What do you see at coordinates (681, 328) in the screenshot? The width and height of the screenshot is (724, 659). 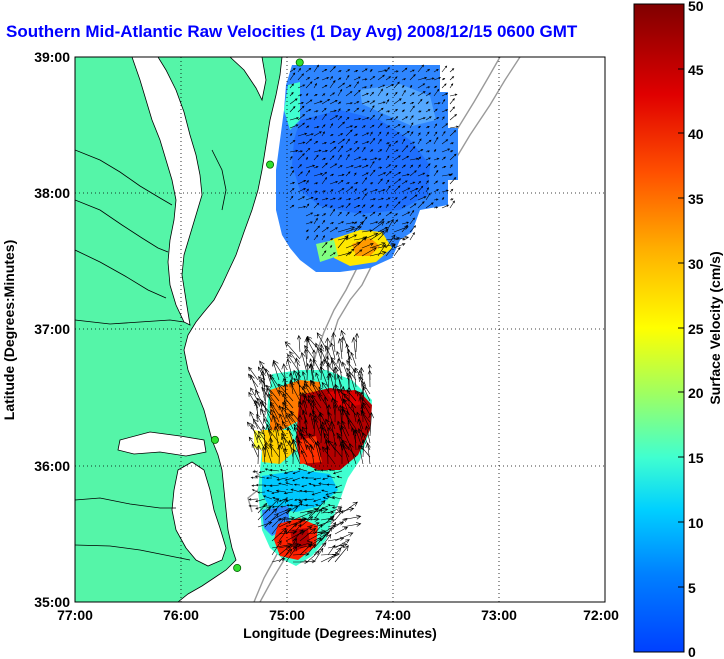 I see `colorbar-tick-marks` at bounding box center [681, 328].